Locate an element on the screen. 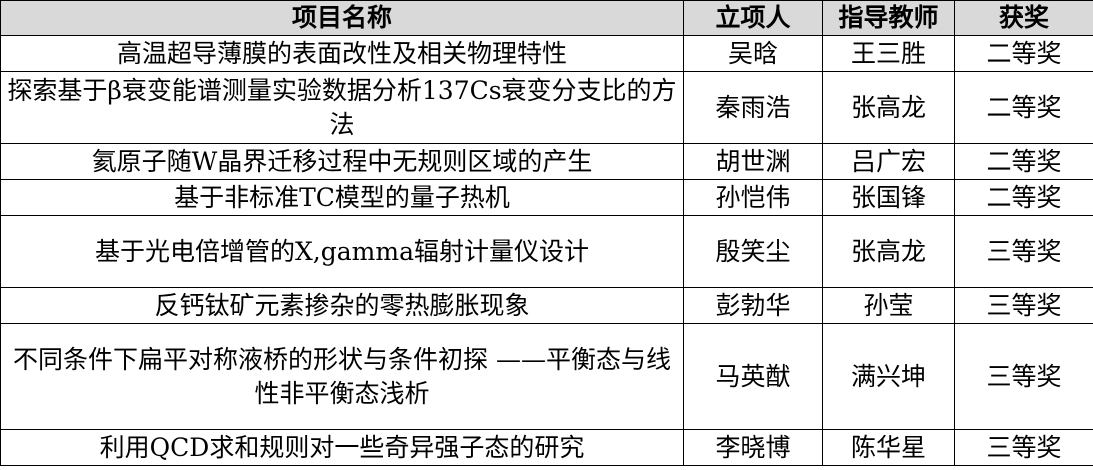 The width and height of the screenshot is (1093, 470). table-cell: 胡世渊 is located at coordinates (753, 161).